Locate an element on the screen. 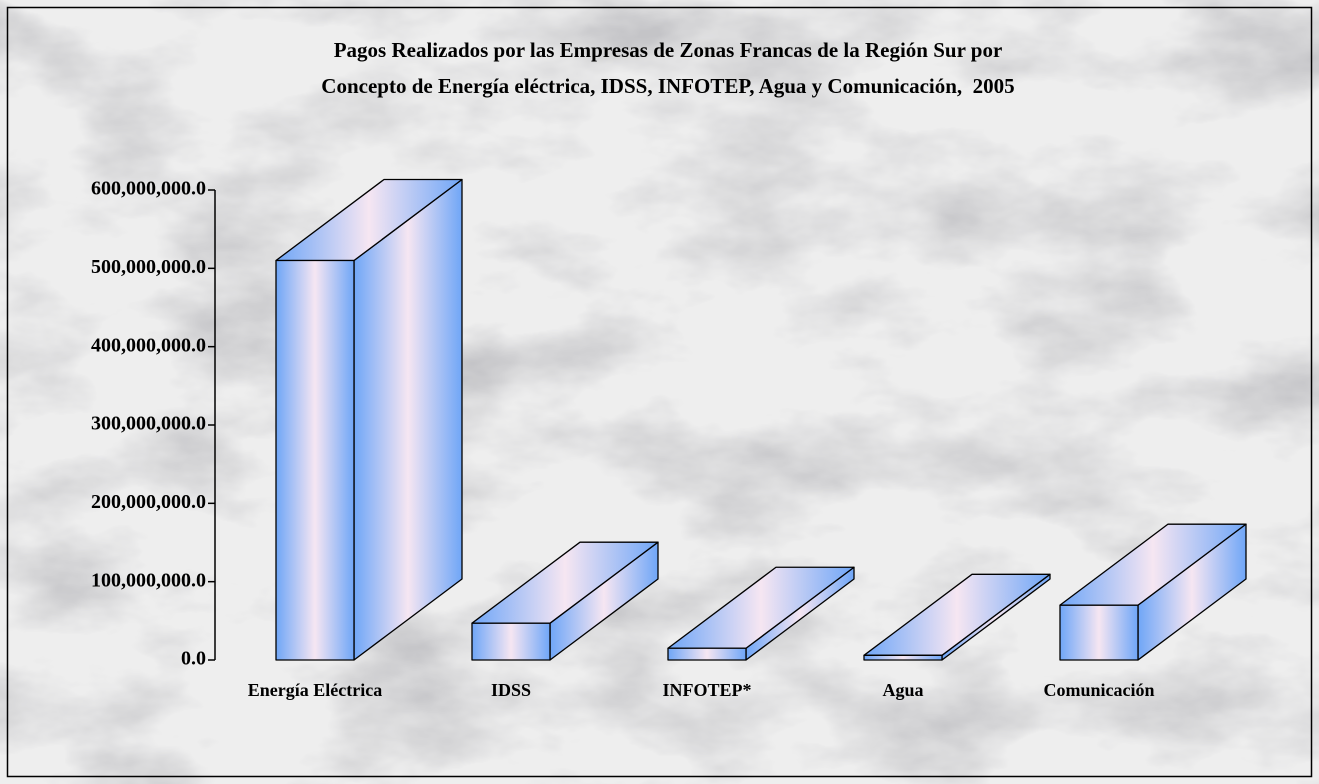  x-tick-label: IDSS is located at coordinates (511, 690).